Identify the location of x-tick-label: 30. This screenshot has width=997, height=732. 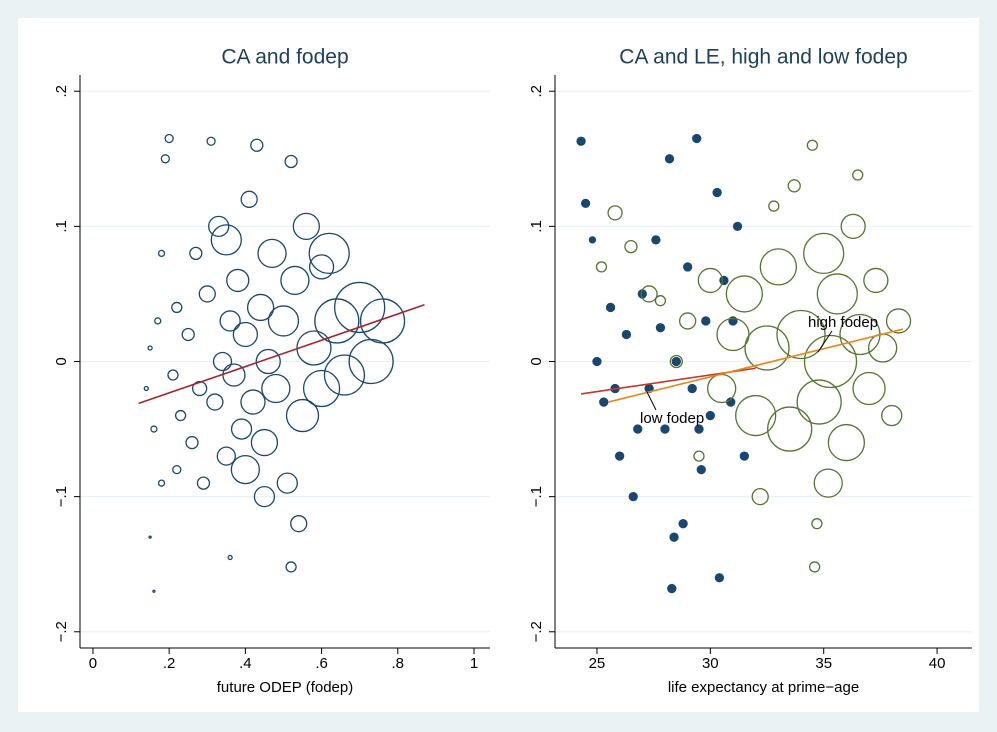
(710, 663).